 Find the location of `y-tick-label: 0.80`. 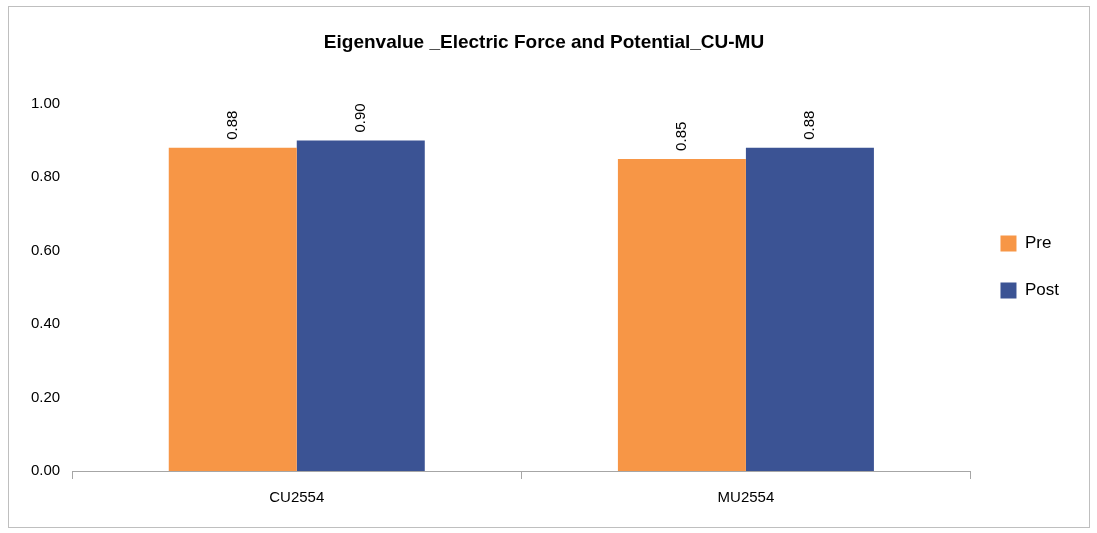

y-tick-label: 0.80 is located at coordinates (45, 176).